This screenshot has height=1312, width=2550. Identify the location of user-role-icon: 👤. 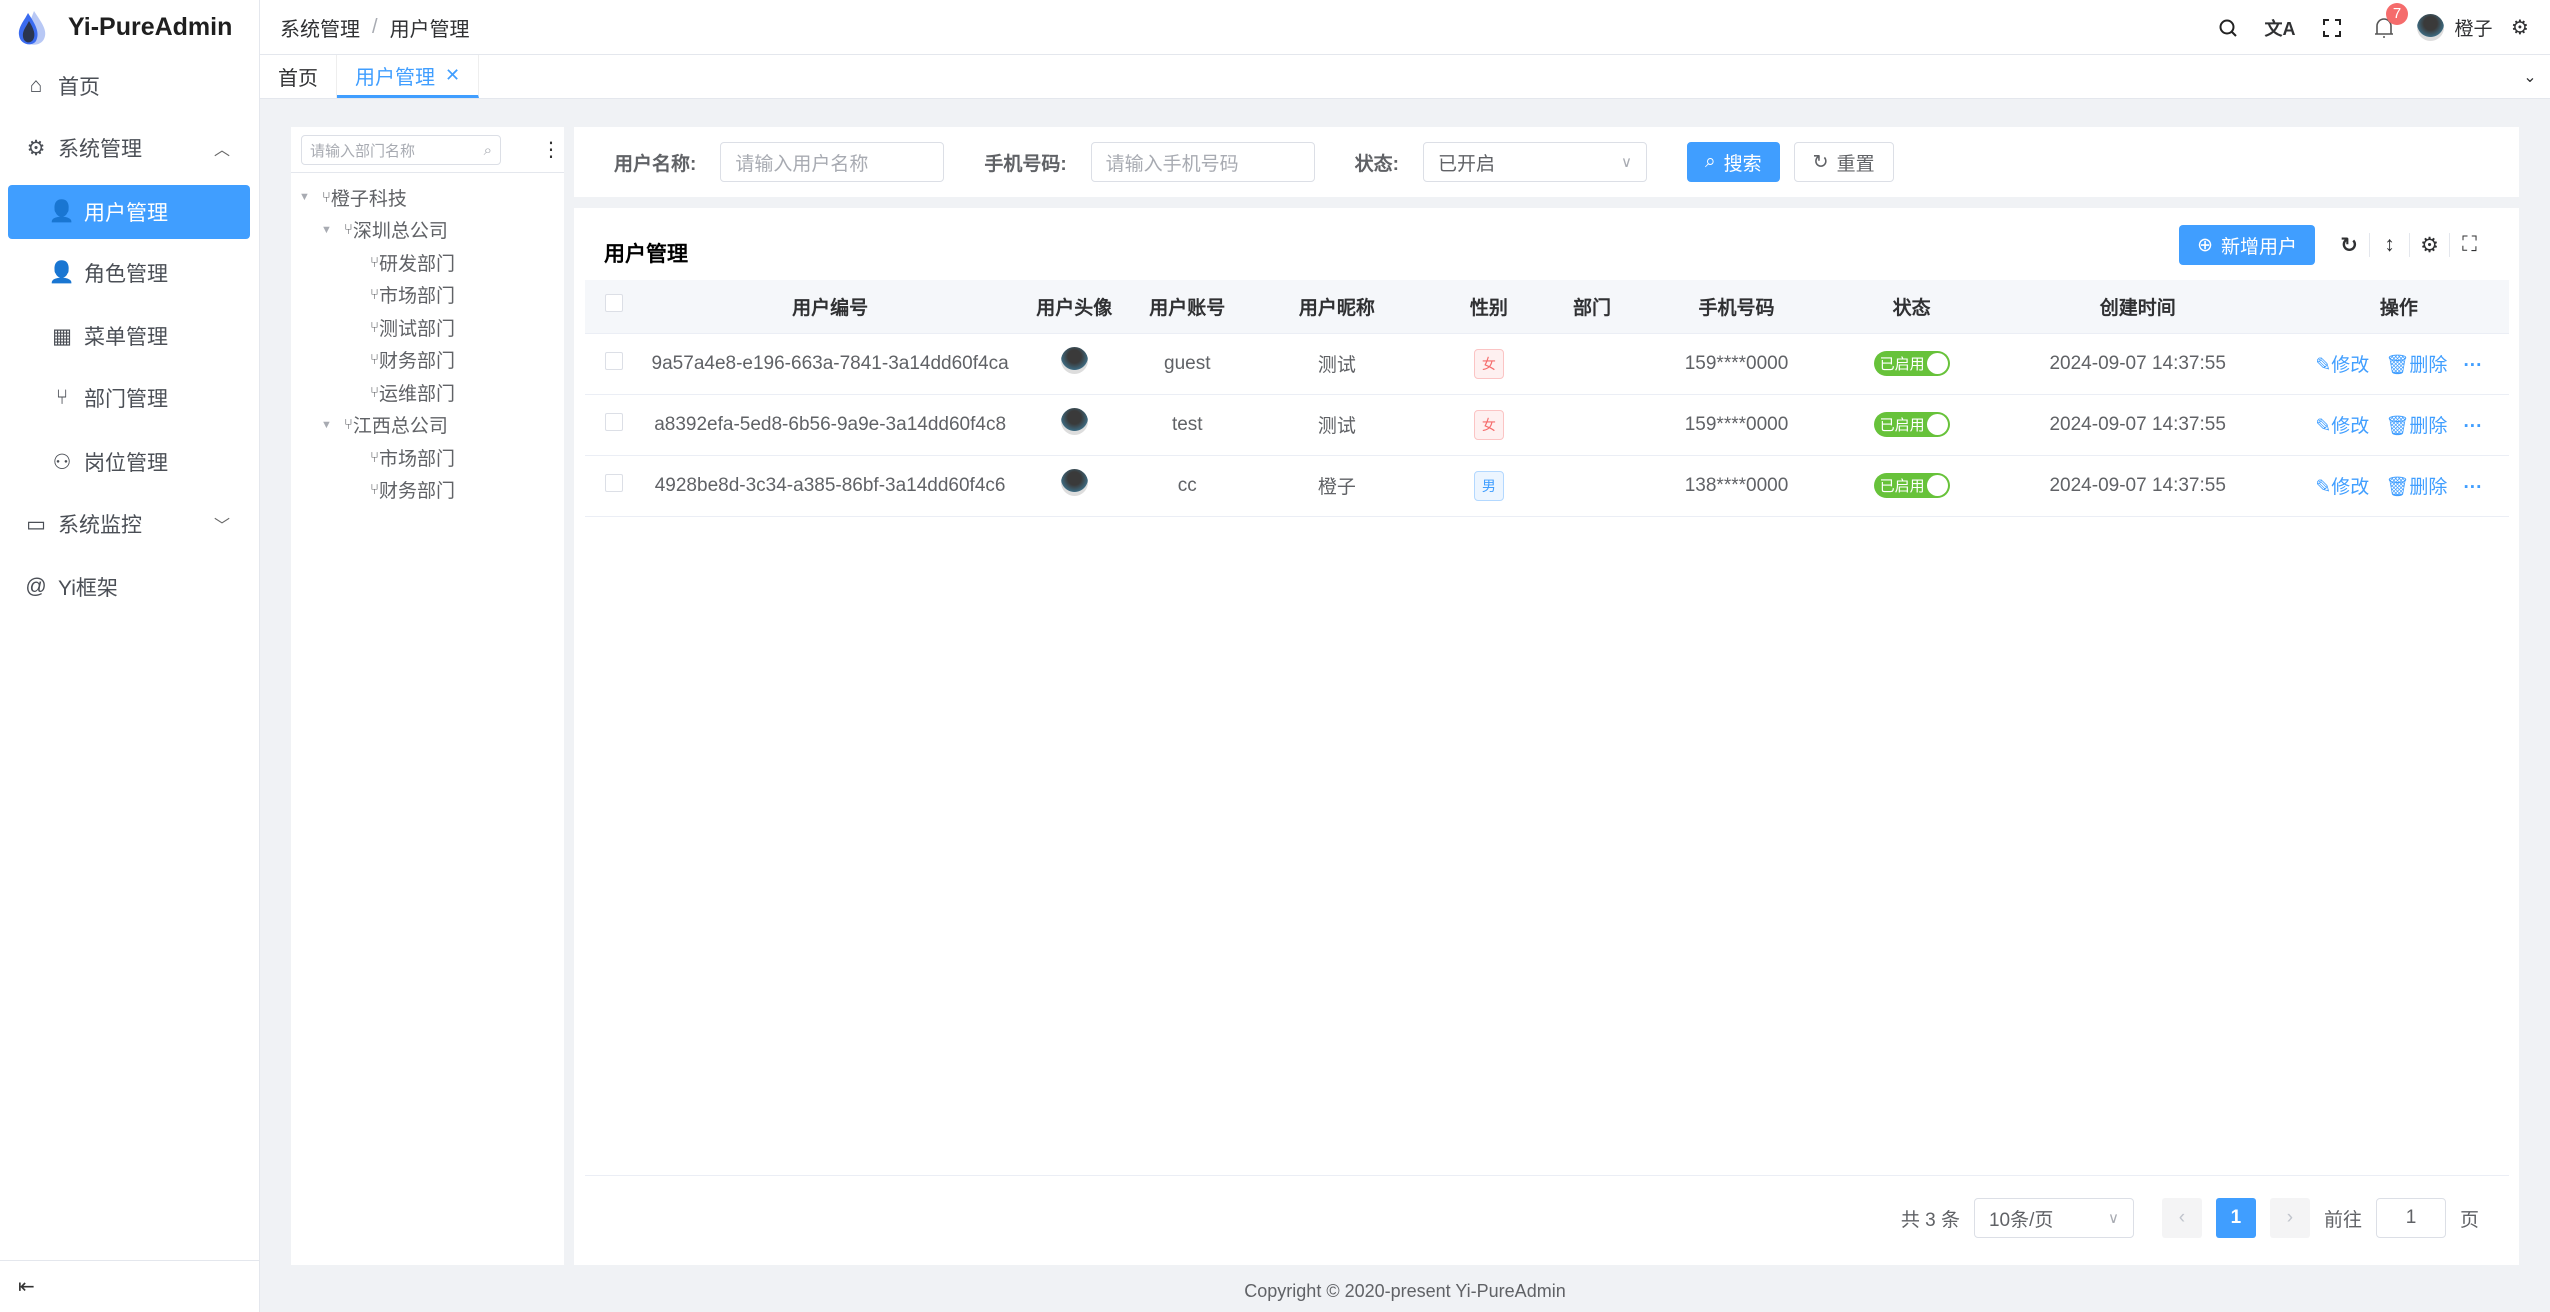
(62, 272).